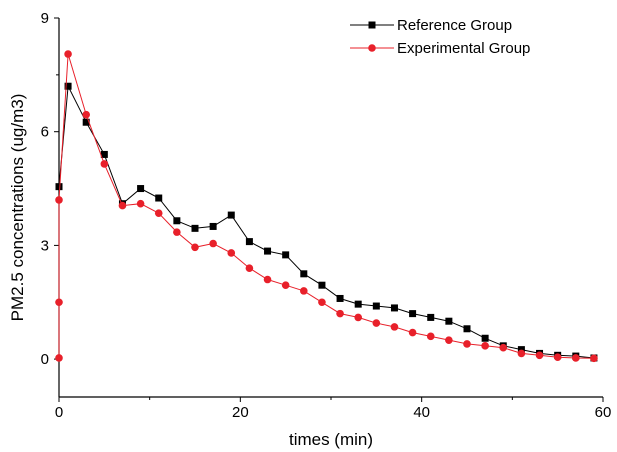 The width and height of the screenshot is (617, 452). Describe the element at coordinates (45, 132) in the screenshot. I see `y-tick-label: 6` at that location.